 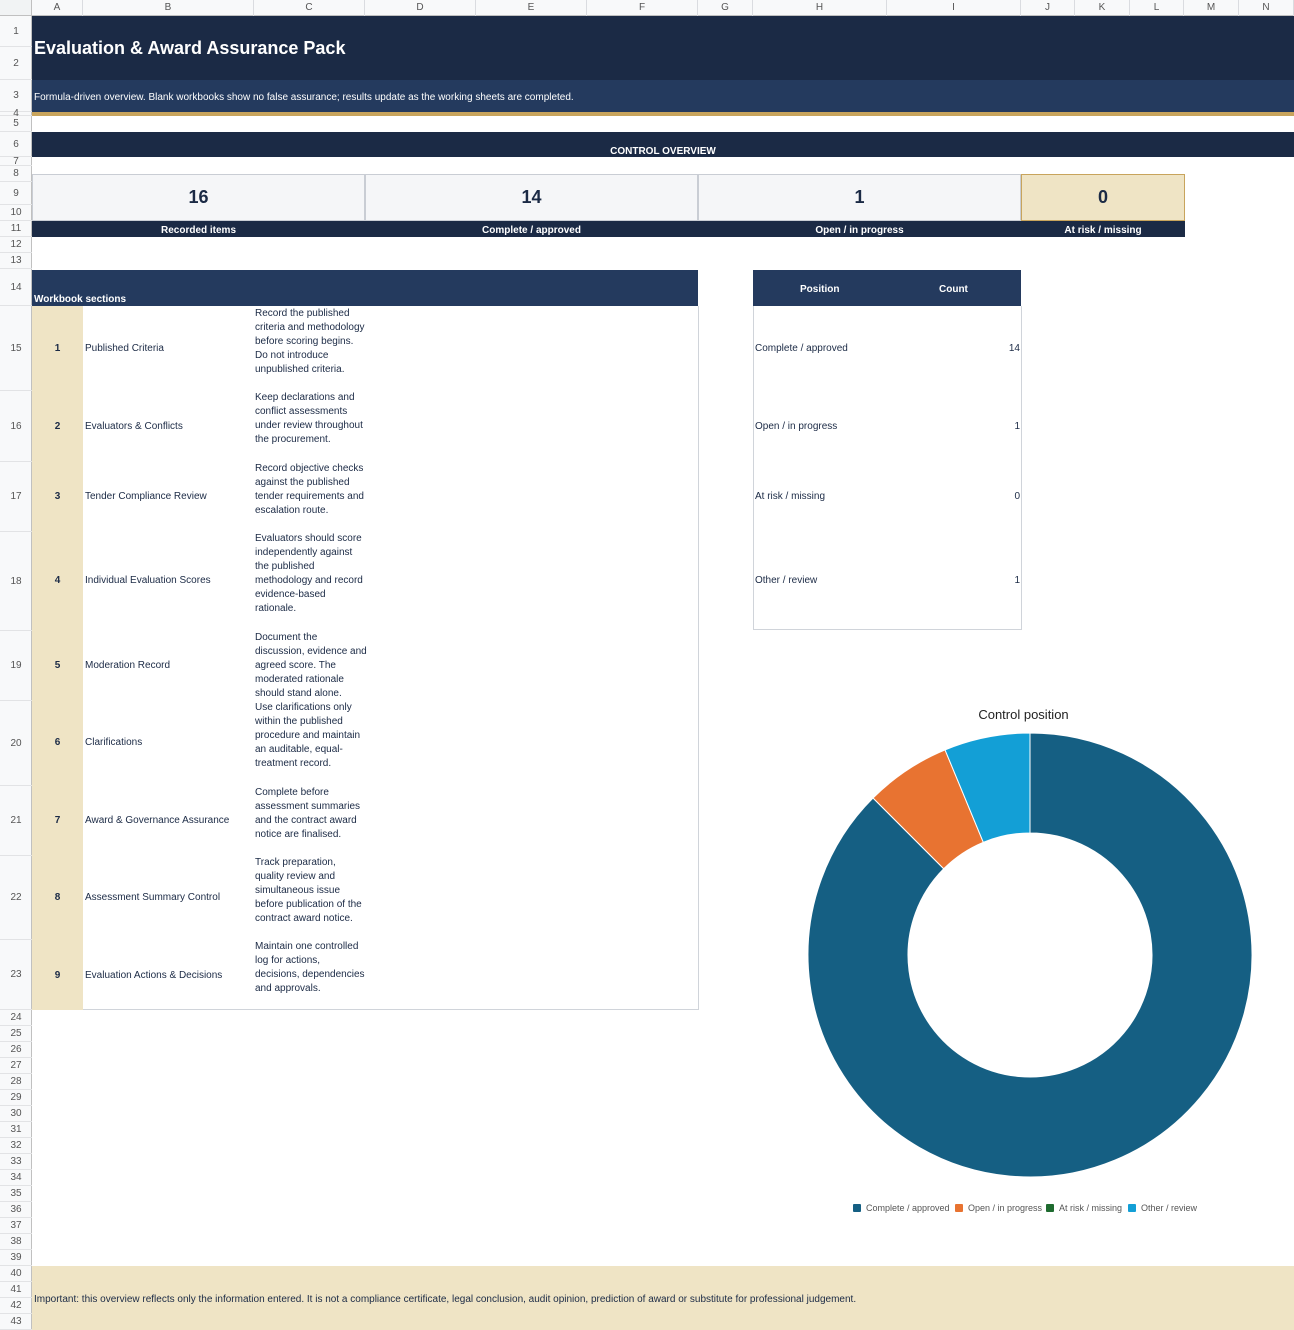 What do you see at coordinates (16, 8) in the screenshot?
I see `select-all-corner` at bounding box center [16, 8].